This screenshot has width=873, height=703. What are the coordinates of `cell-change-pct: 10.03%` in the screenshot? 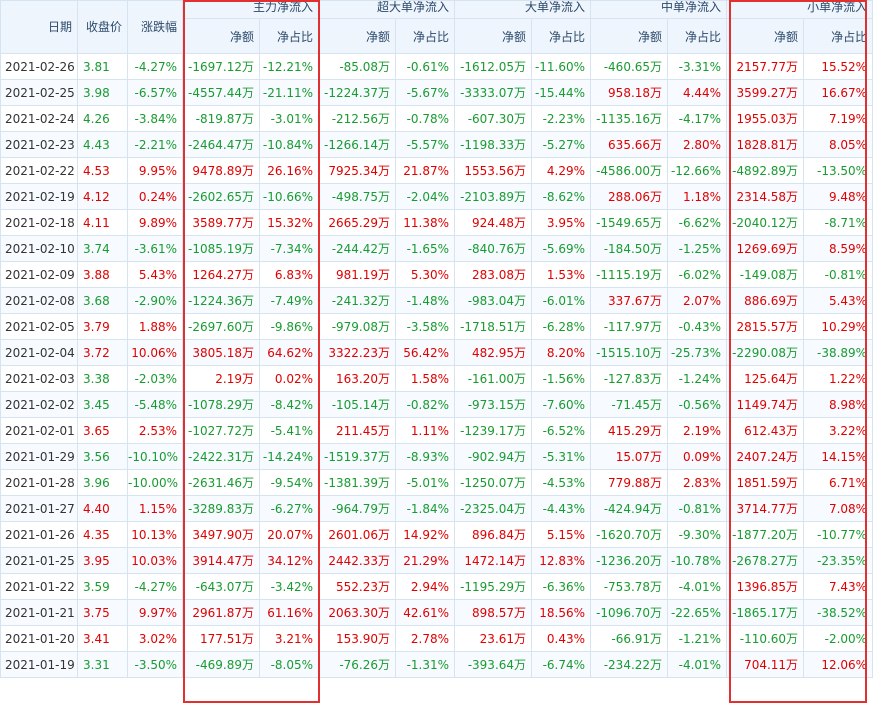 It's located at (155, 560).